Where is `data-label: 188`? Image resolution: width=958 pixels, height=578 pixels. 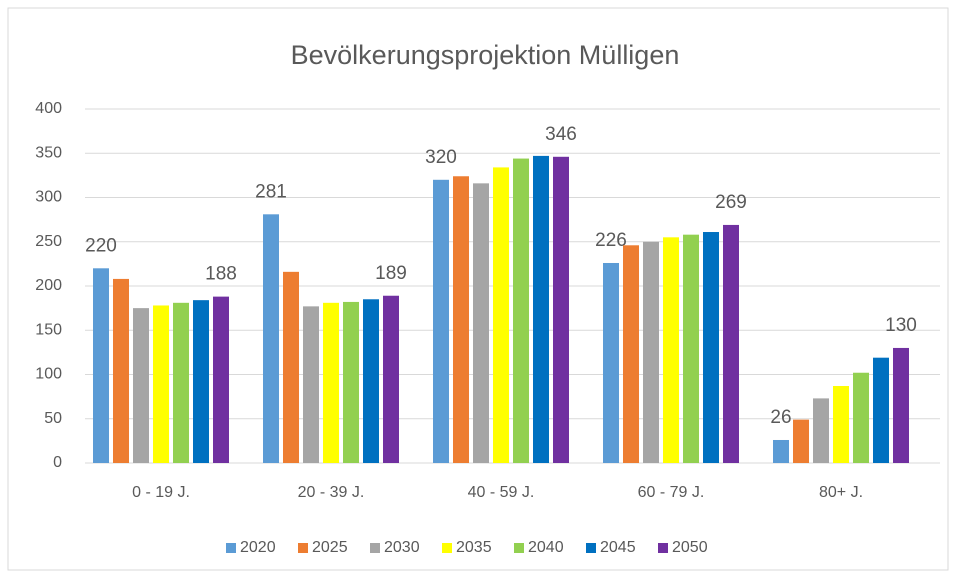 data-label: 188 is located at coordinates (221, 274).